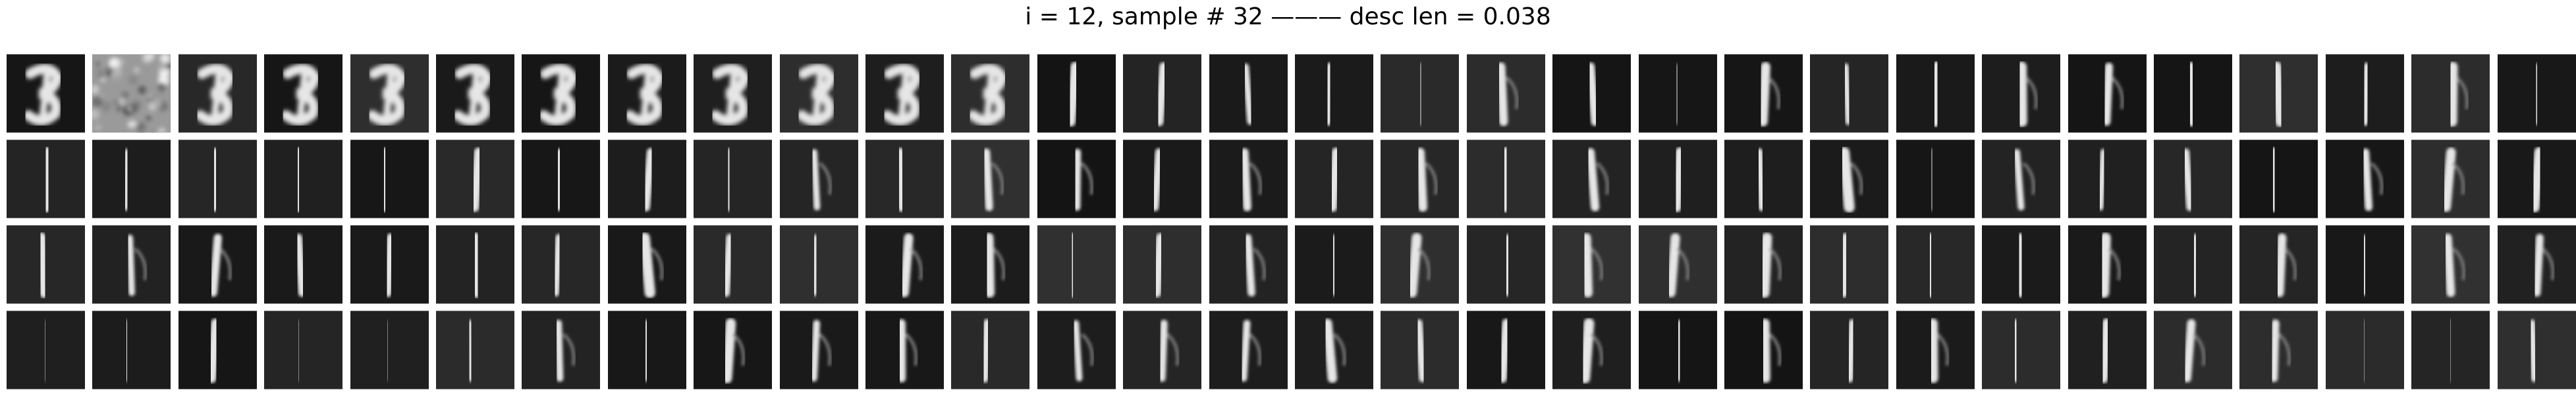 The height and width of the screenshot is (400, 2576). What do you see at coordinates (1288, 17) in the screenshot?
I see `figure-title: i = 12, sample # 32 ——— desc len = 0.038` at bounding box center [1288, 17].